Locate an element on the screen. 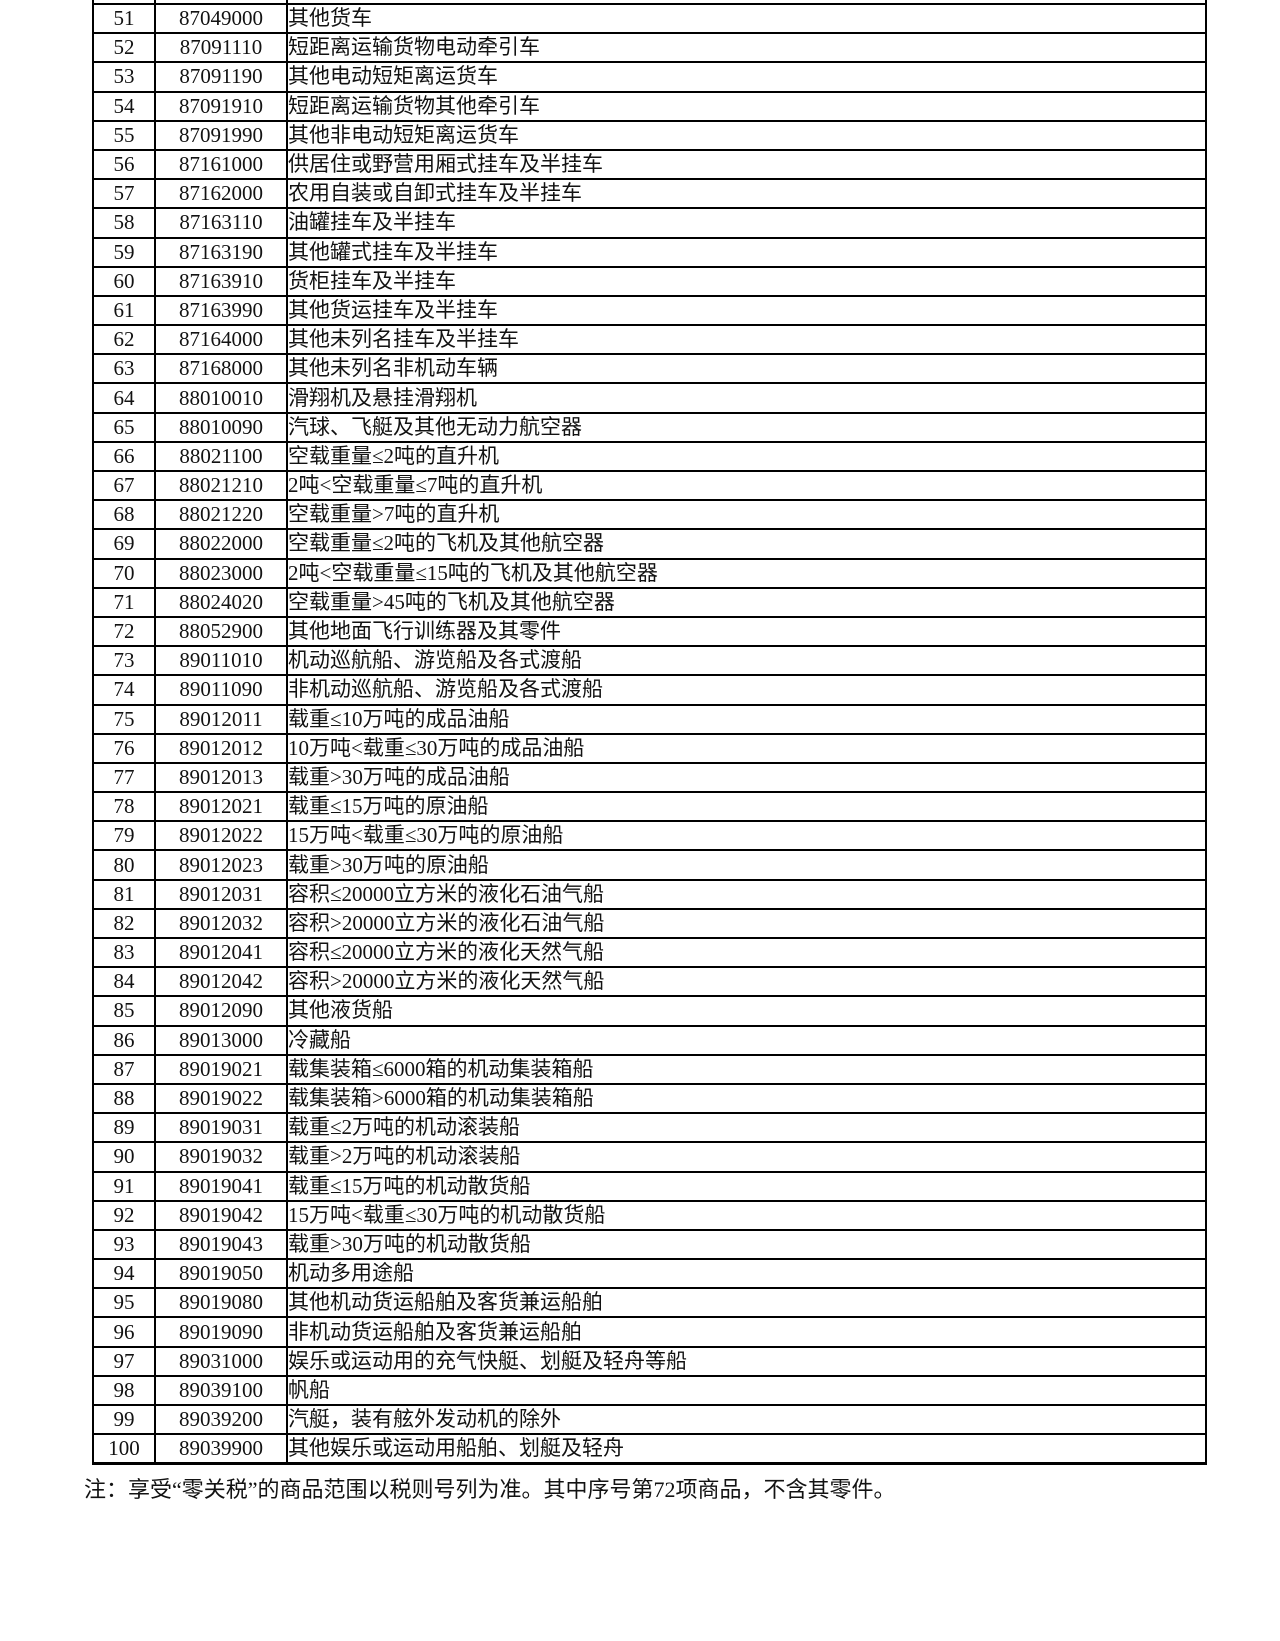  commodity-description-cell: 滑翔机及悬挂滑翔机 is located at coordinates (746, 398).